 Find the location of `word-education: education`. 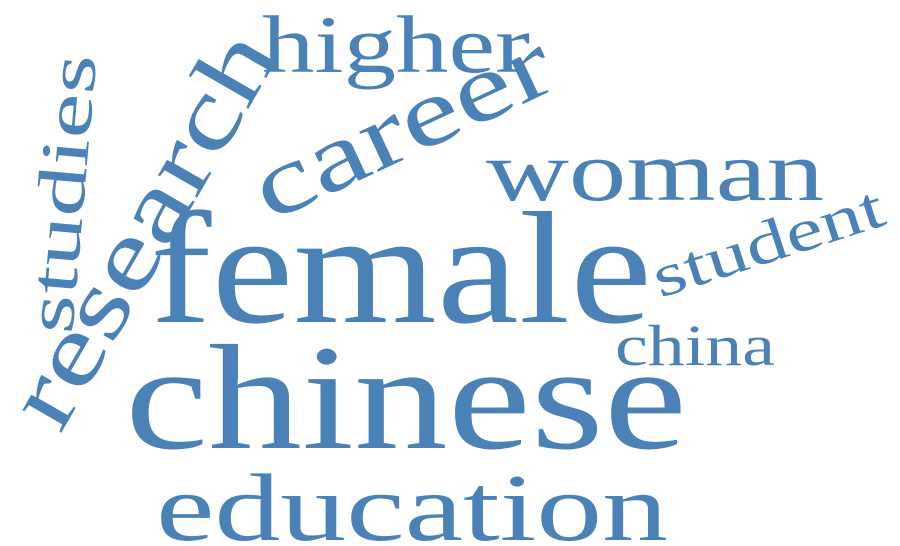

word-education: education is located at coordinates (412, 500).